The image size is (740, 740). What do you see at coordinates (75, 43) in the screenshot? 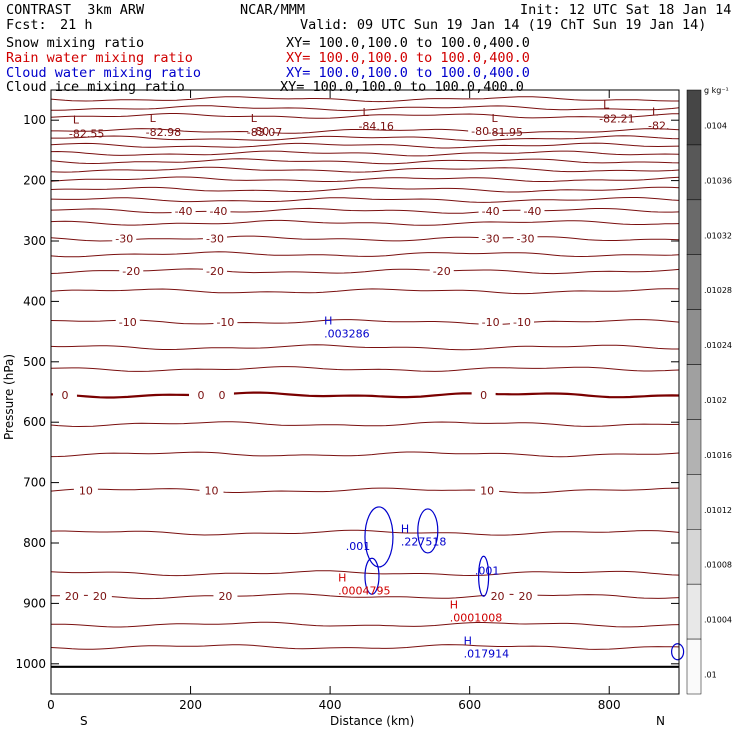
I see `field-name-snow: Snow mixing ratio` at bounding box center [75, 43].